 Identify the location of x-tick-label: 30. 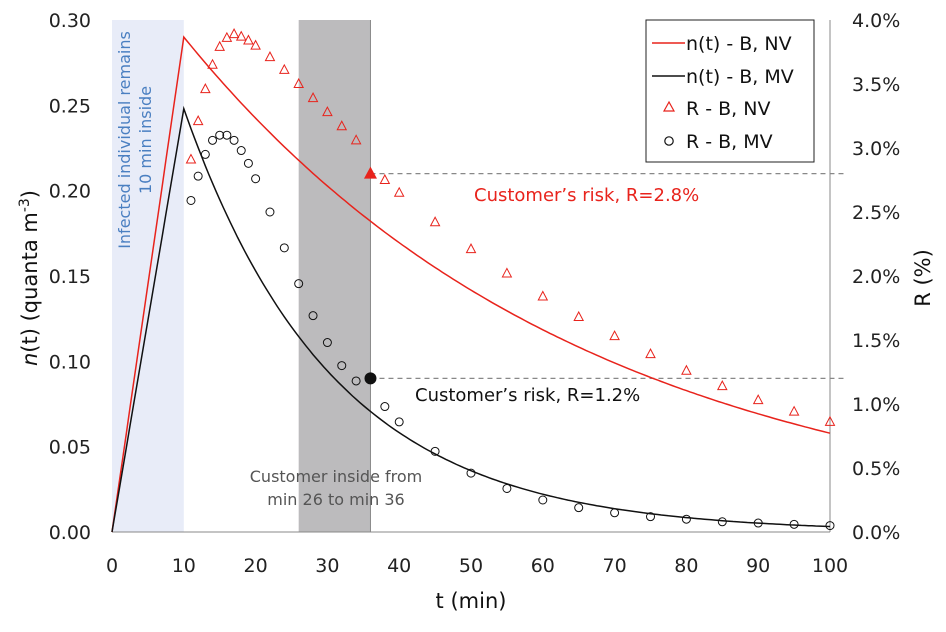
(327, 566).